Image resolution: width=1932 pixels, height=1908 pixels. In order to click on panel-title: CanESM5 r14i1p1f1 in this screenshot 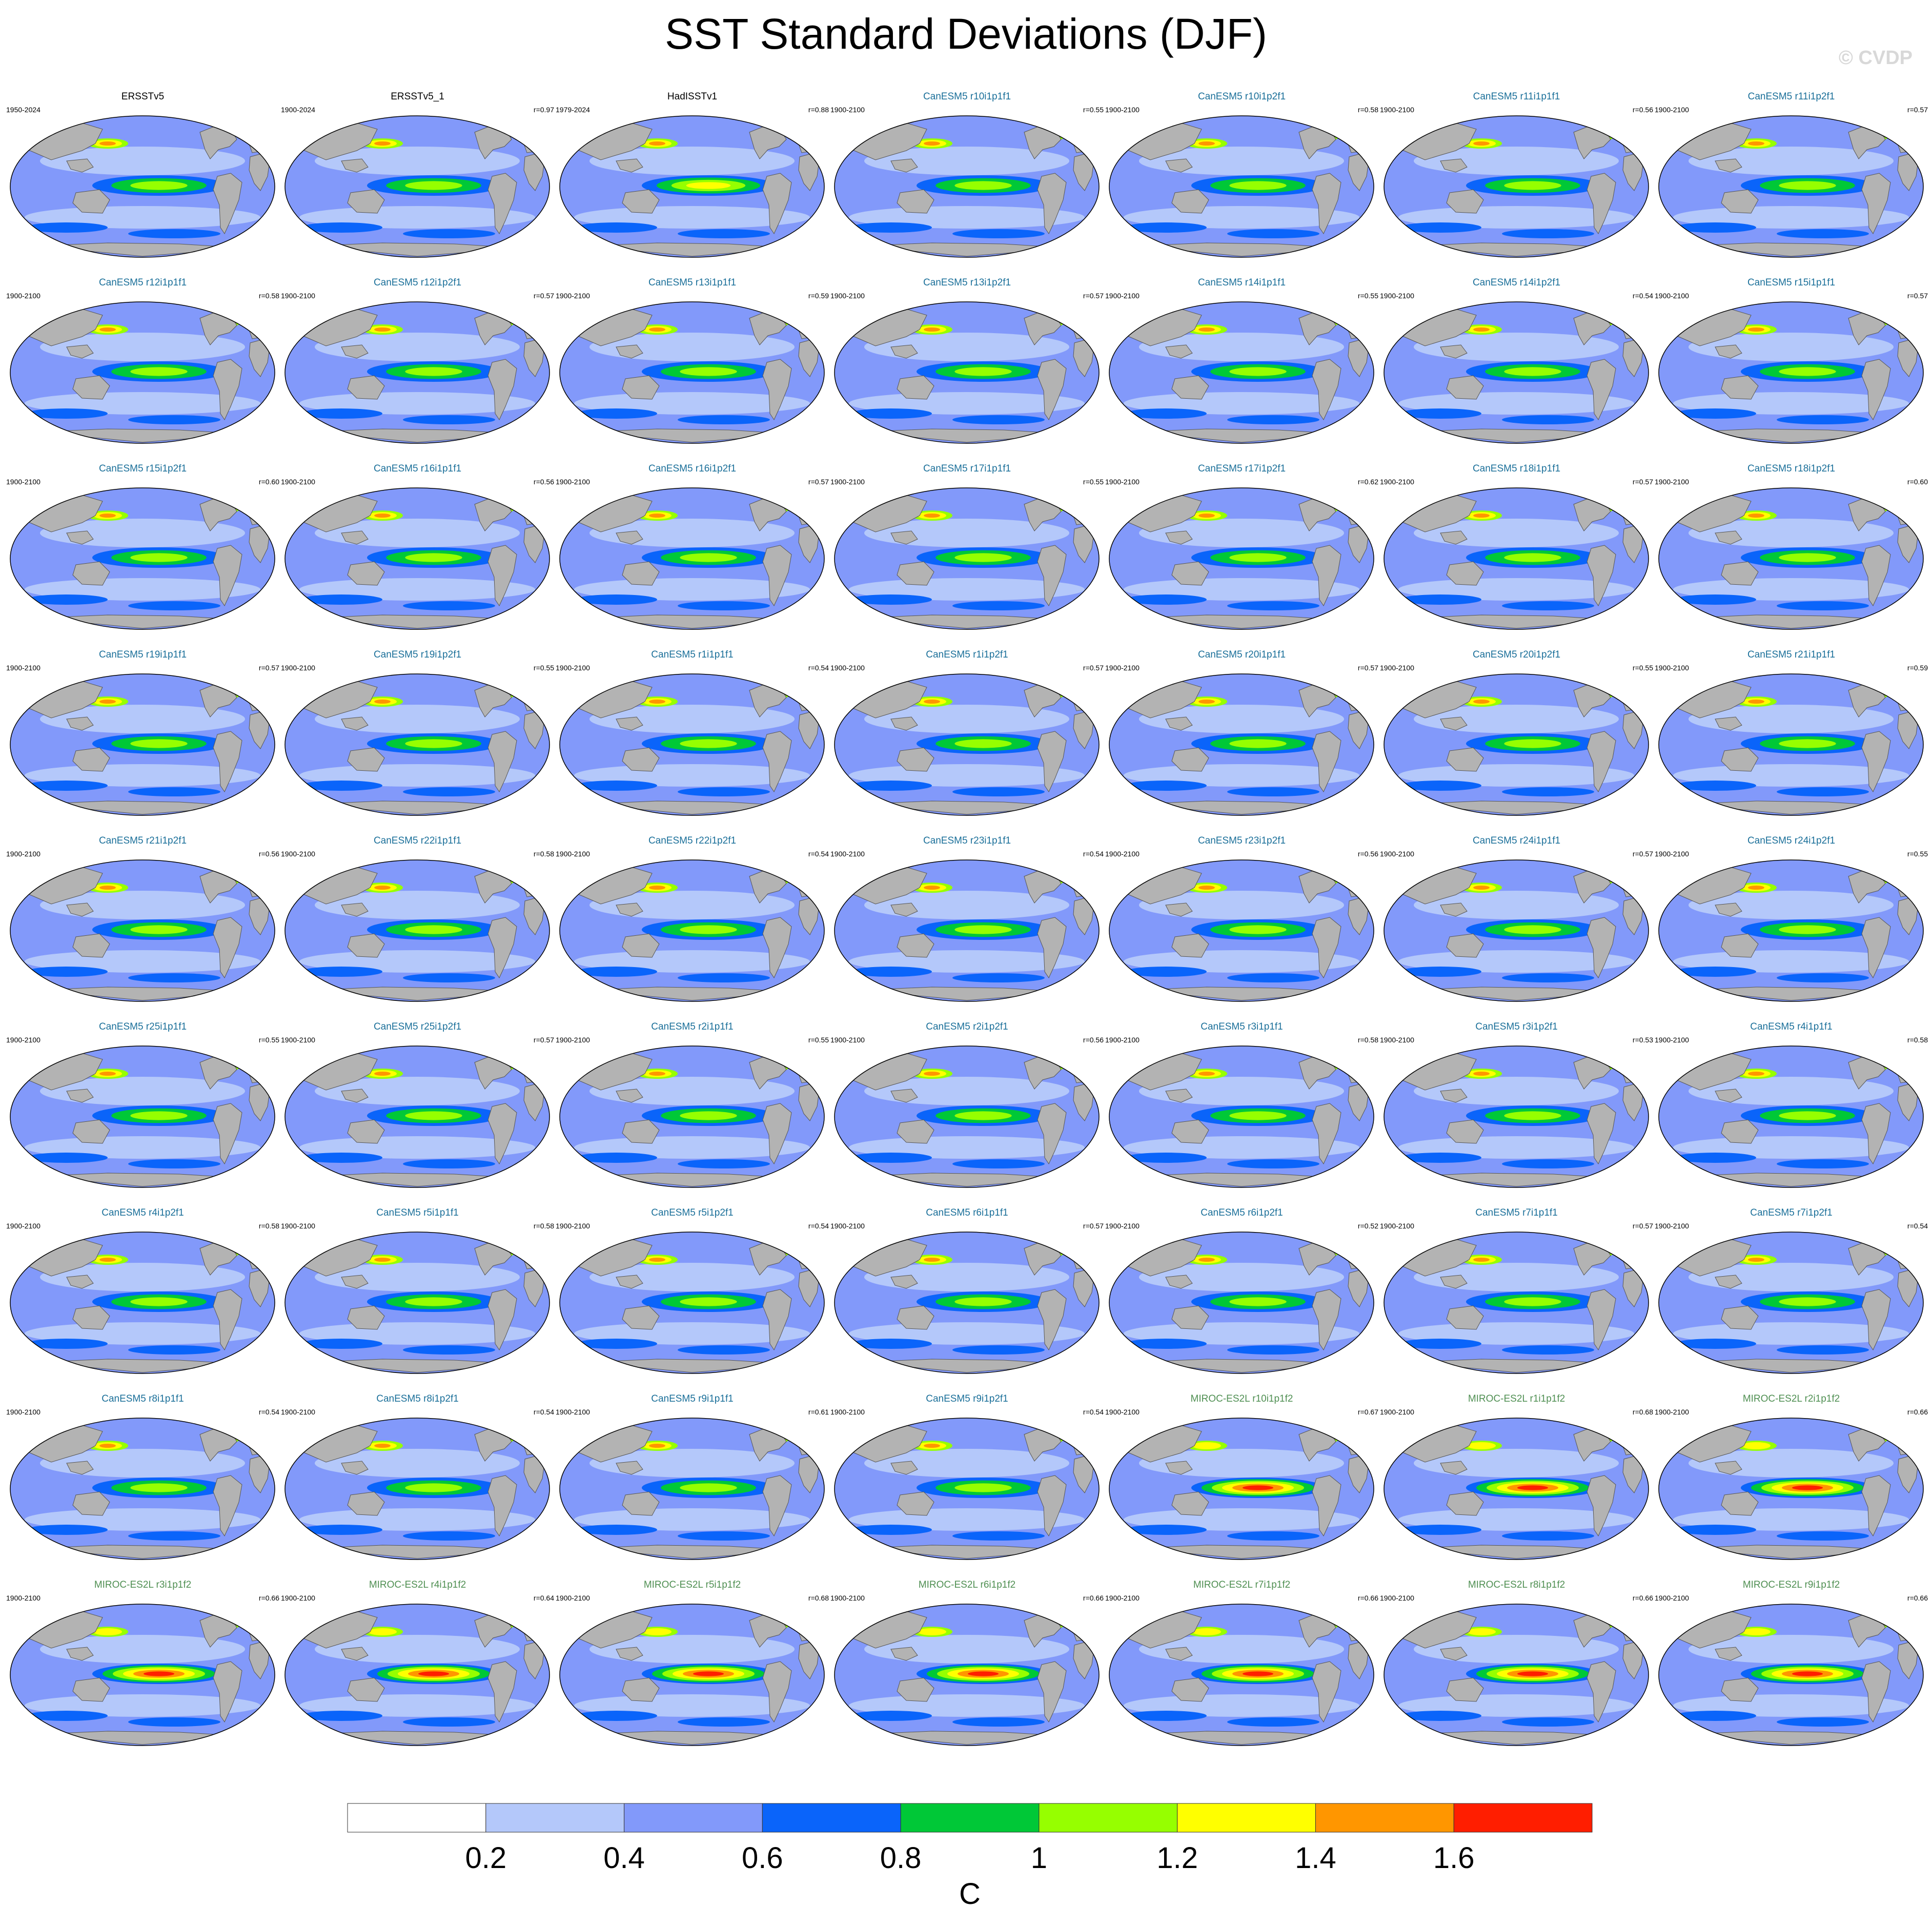, I will do `click(1241, 283)`.